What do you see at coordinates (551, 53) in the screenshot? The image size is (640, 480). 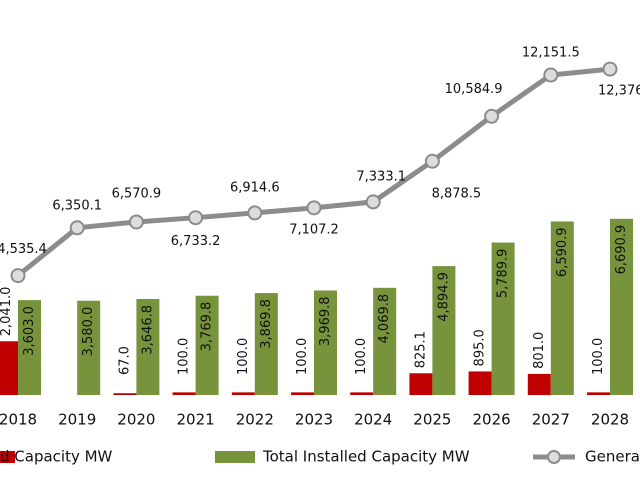 I see `data-label: 12,151.5` at bounding box center [551, 53].